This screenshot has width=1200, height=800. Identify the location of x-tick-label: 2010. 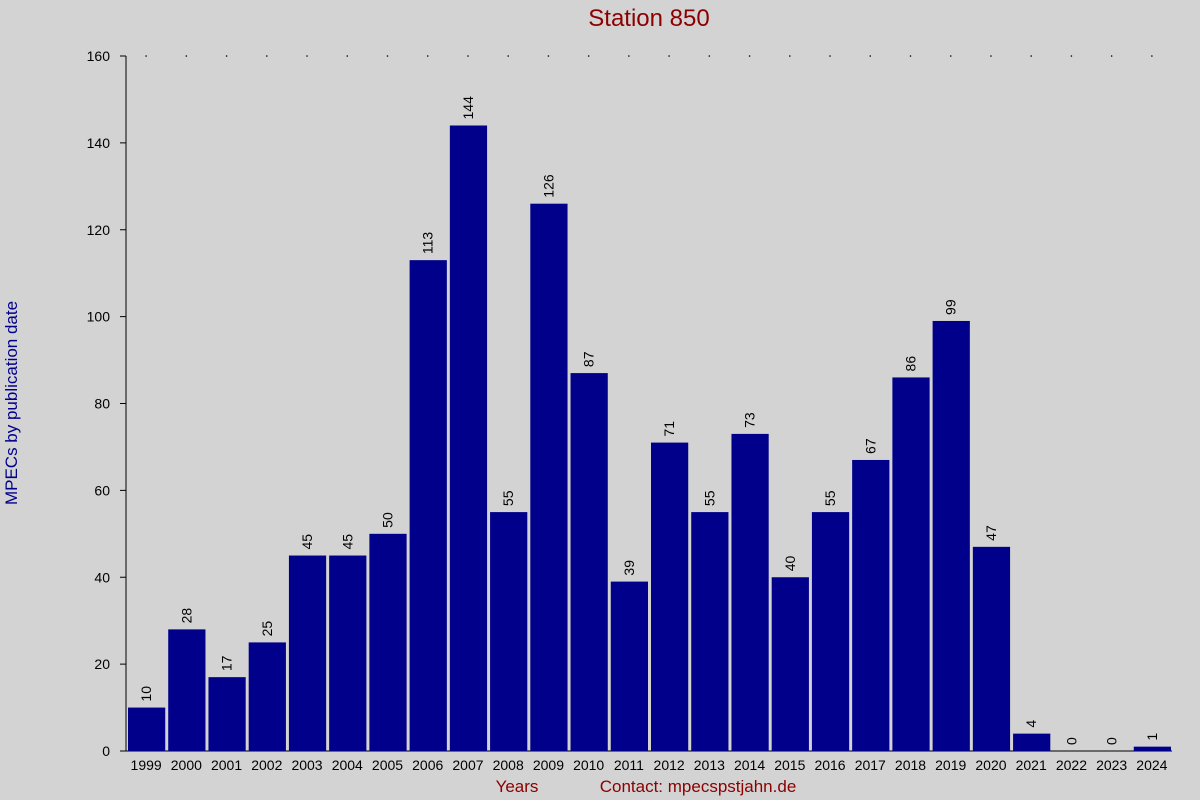
(588, 765).